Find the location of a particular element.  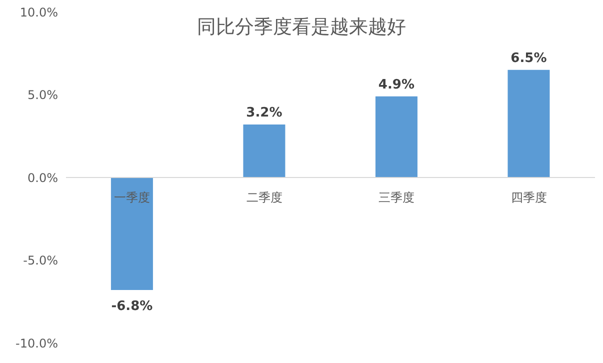

y-tick-label: 10.0% is located at coordinates (39, 12).